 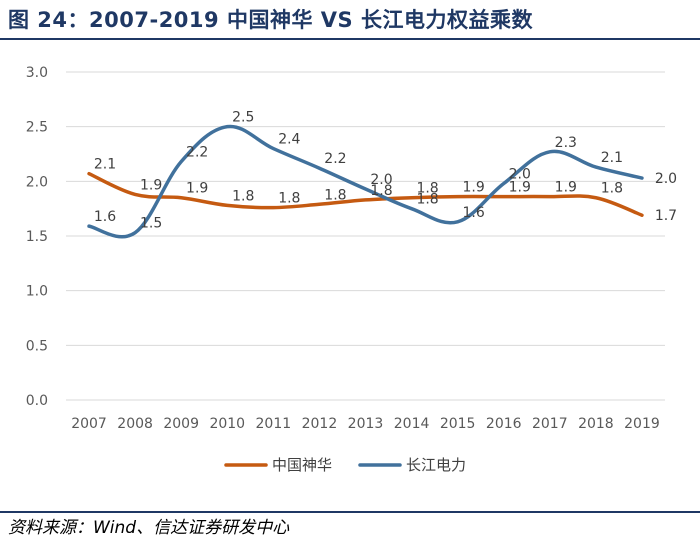 I want to click on data-label: 2.3, so click(x=566, y=143).